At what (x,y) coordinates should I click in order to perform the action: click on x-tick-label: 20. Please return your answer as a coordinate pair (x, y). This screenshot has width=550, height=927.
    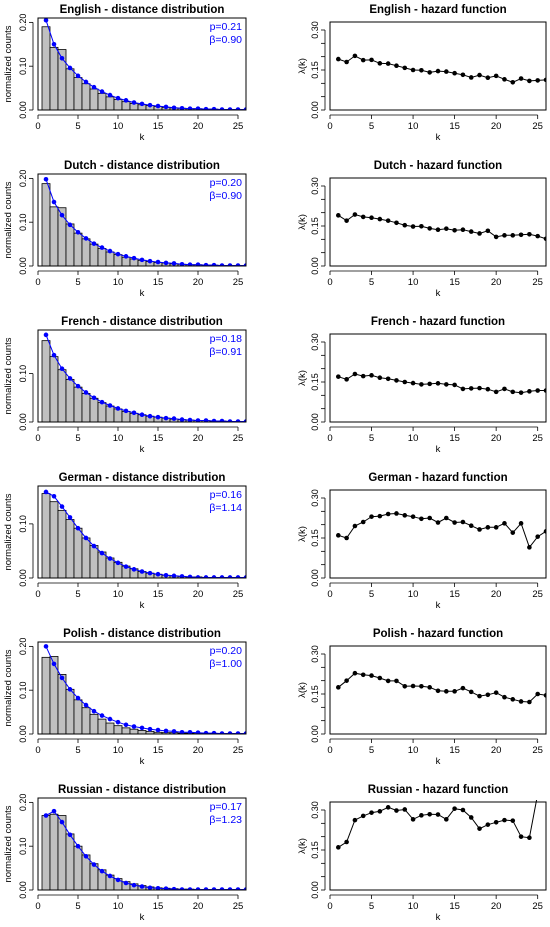
    Looking at the image, I should click on (496, 126).